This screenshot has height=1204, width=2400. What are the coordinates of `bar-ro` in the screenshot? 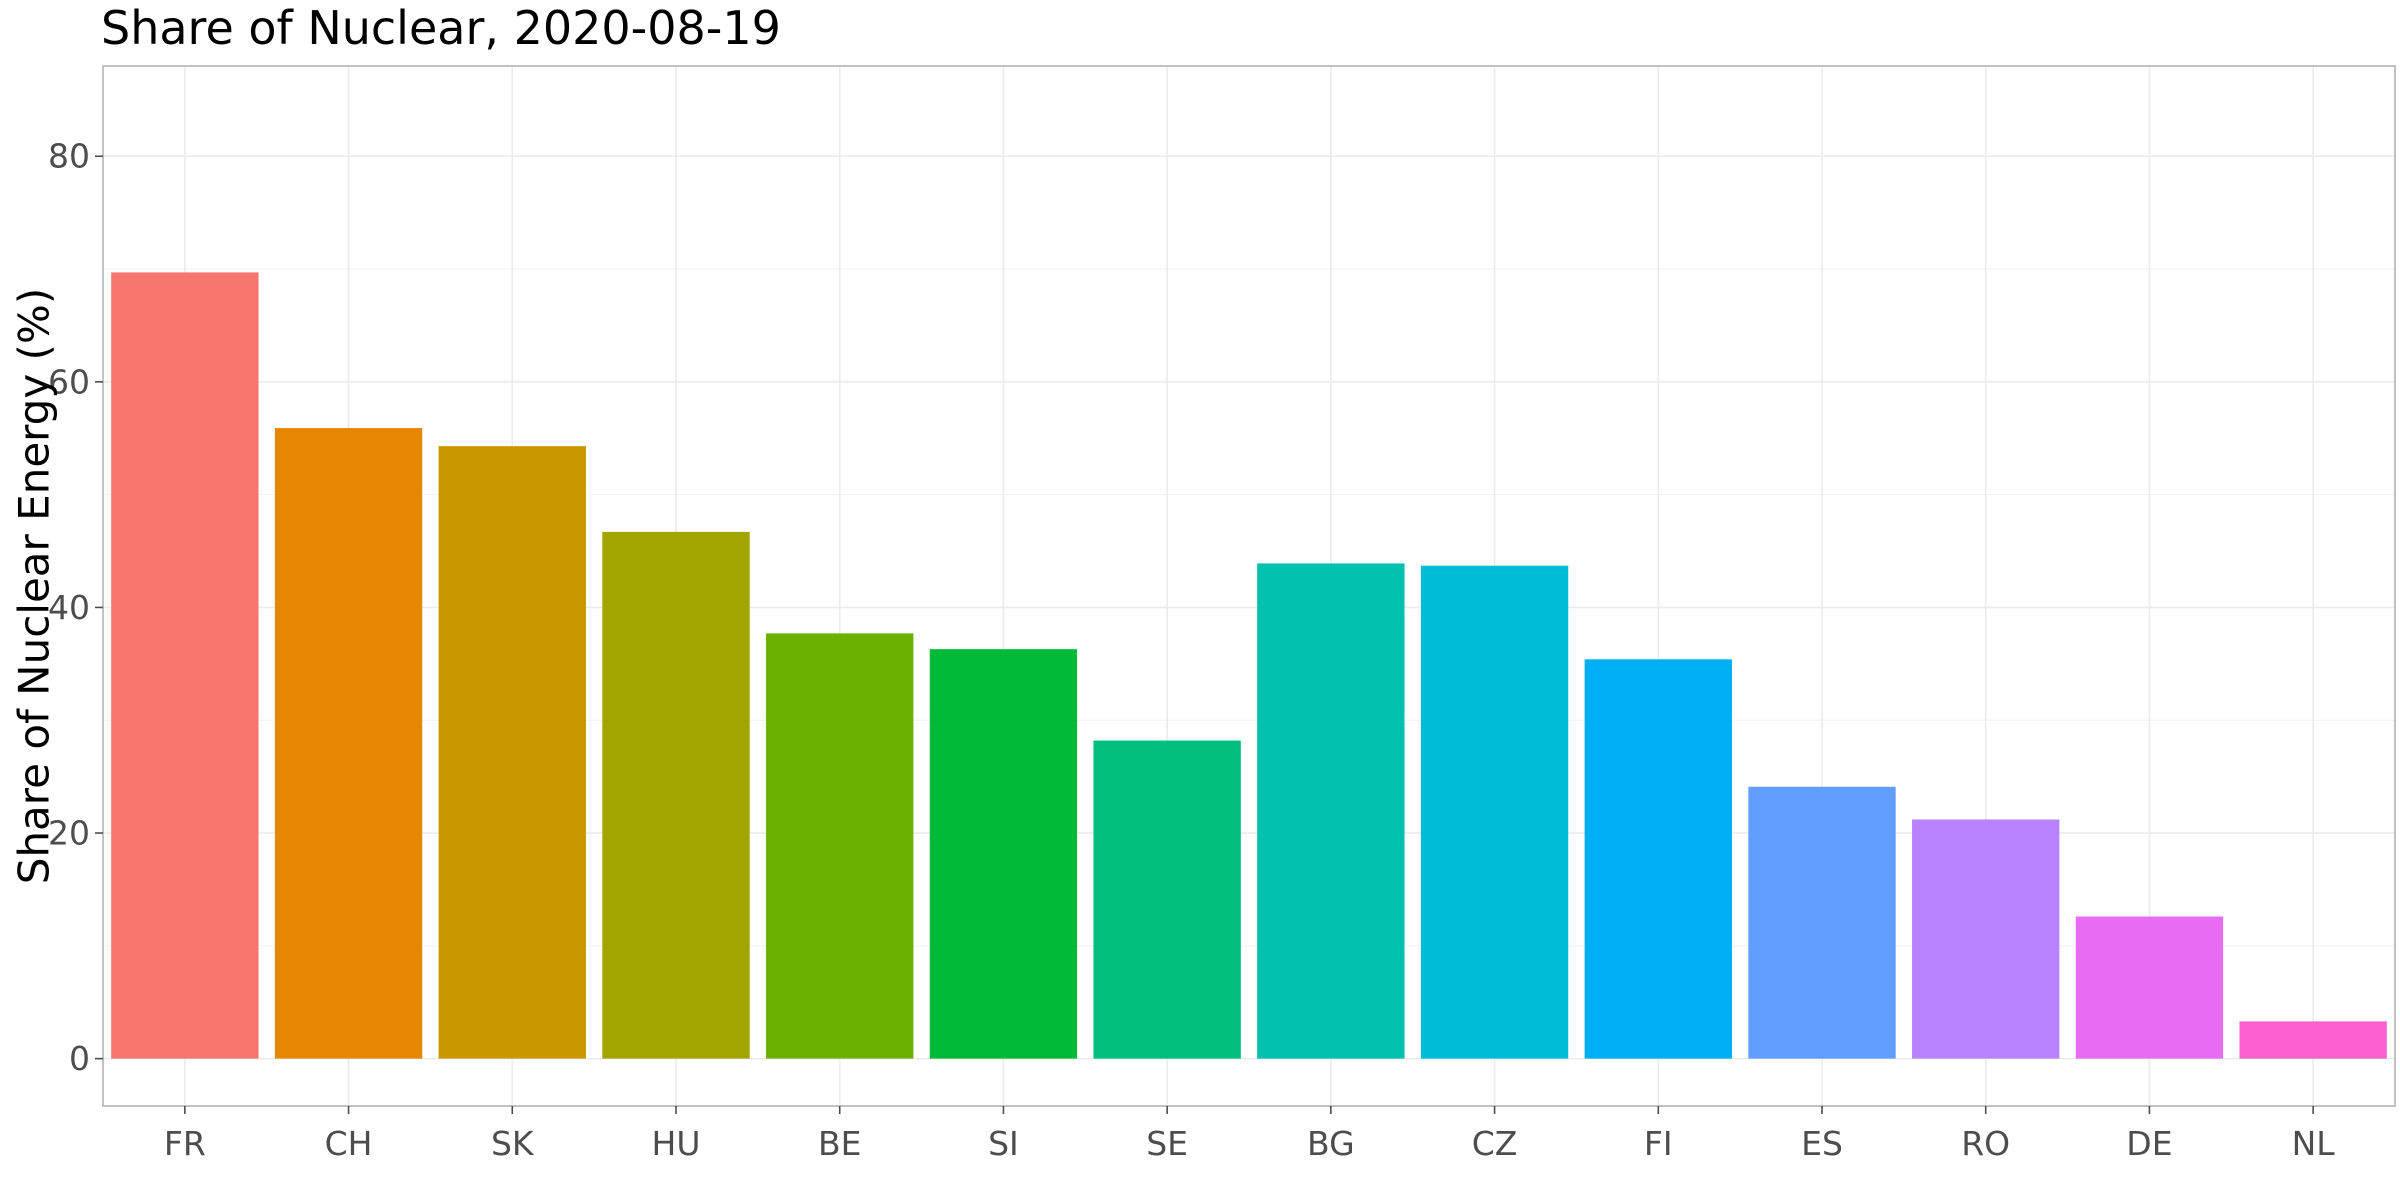 It's located at (1986, 939).